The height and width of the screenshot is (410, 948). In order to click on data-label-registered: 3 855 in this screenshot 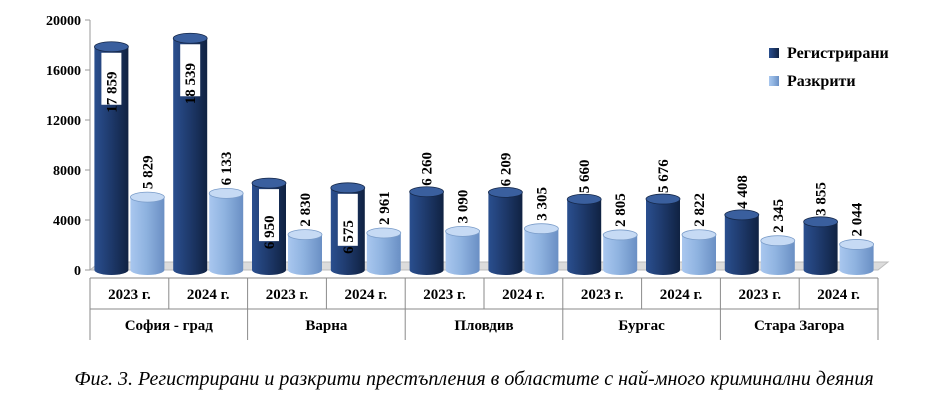, I will do `click(822, 199)`.